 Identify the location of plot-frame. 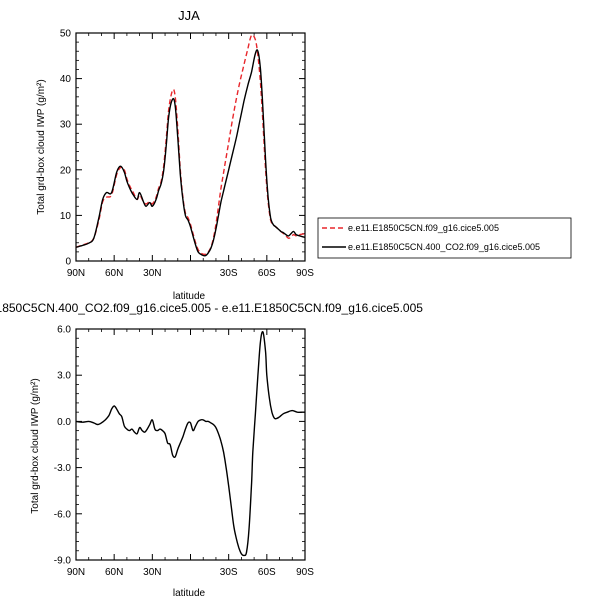
(190, 444).